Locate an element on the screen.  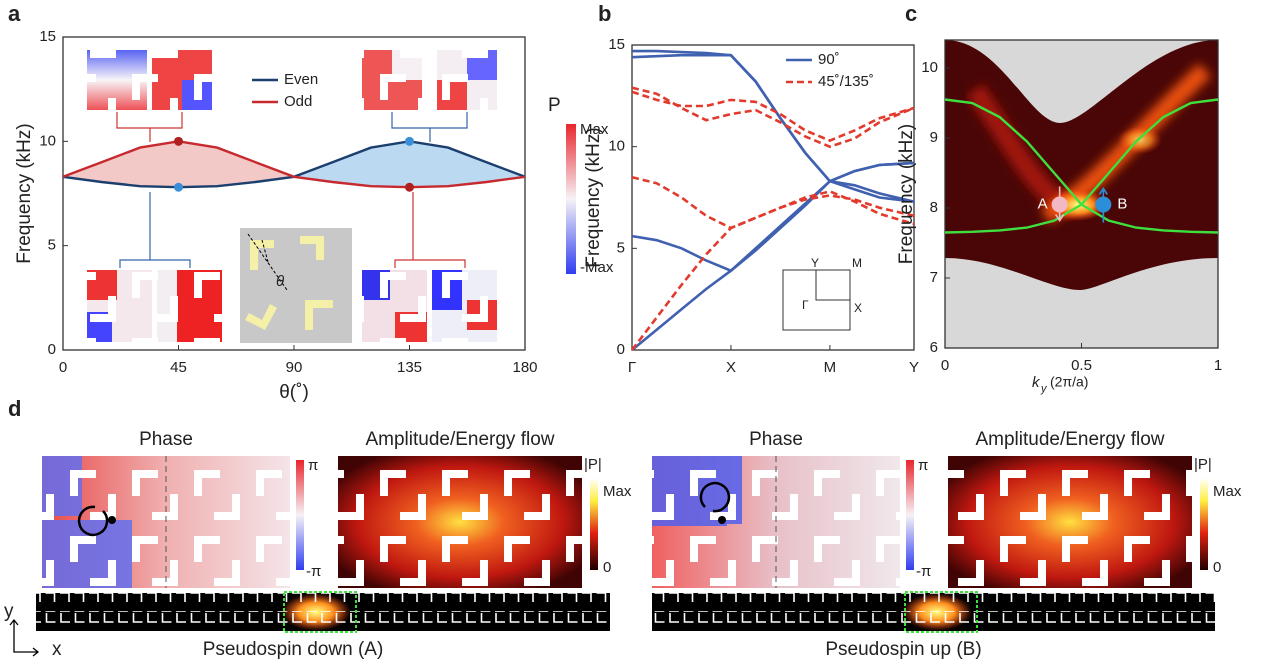
mode-line is located at coordinates (1081, 166).